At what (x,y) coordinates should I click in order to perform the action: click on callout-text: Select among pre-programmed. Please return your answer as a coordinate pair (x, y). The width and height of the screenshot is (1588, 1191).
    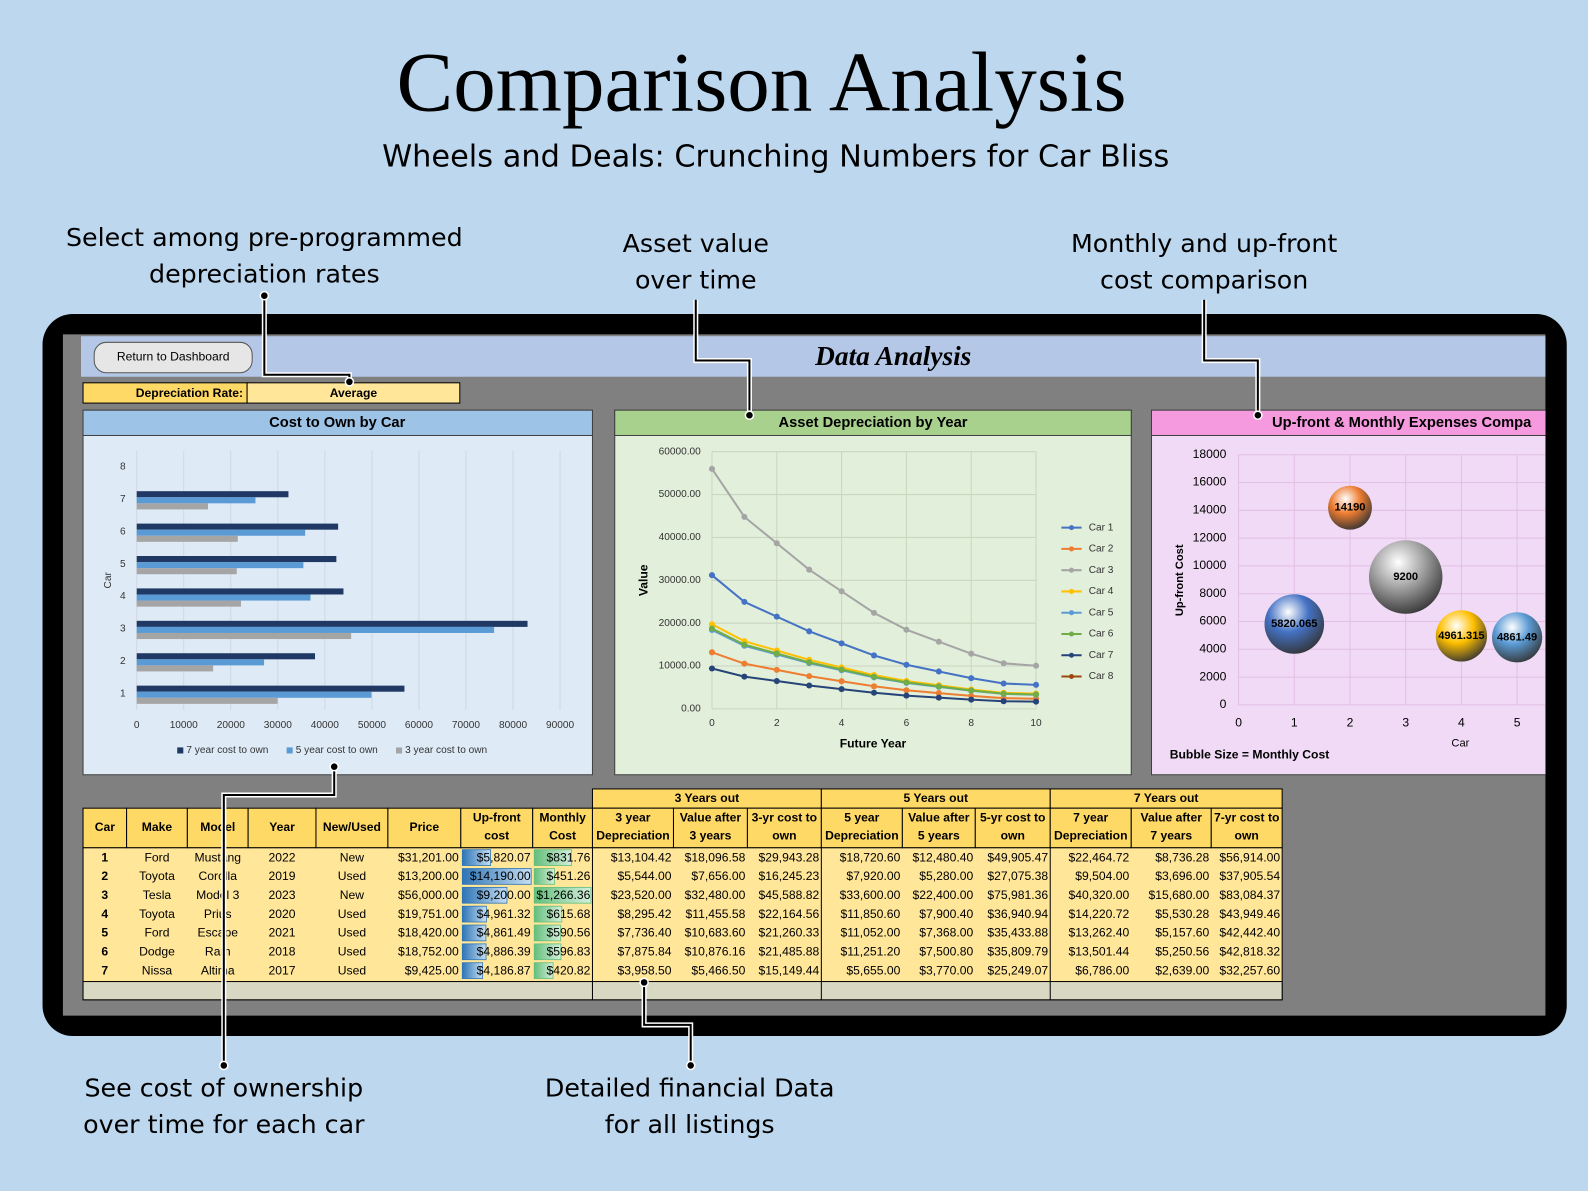
    Looking at the image, I should click on (264, 237).